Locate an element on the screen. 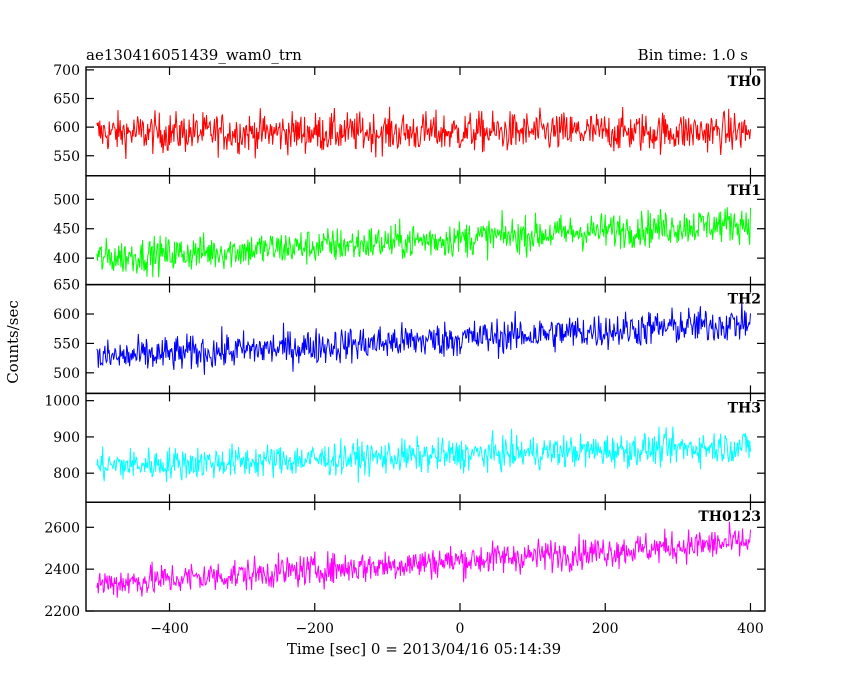 The image size is (850, 680). x-tick-label: −400 is located at coordinates (169, 629).